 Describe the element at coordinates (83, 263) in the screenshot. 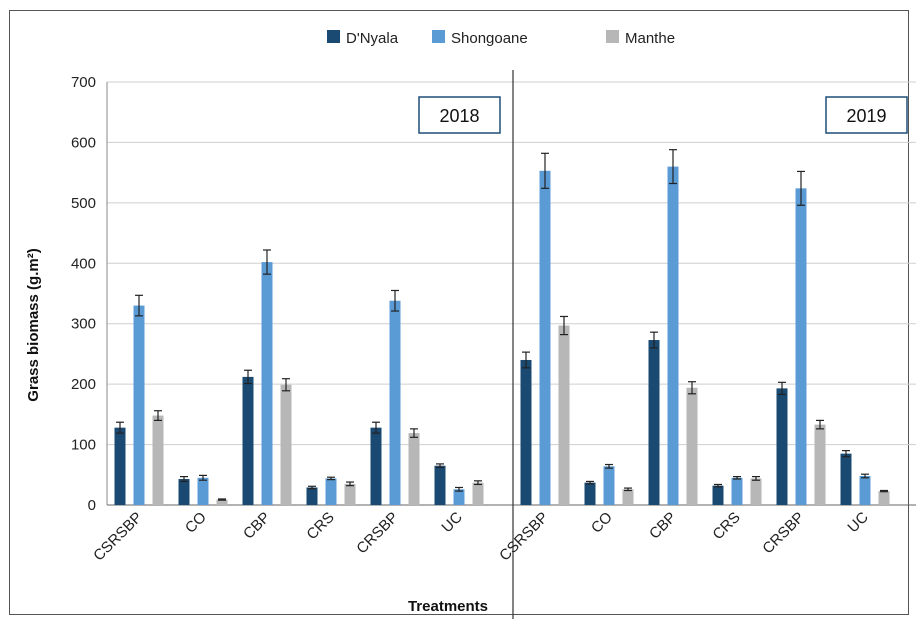

I see `y-tick-label: 400` at that location.